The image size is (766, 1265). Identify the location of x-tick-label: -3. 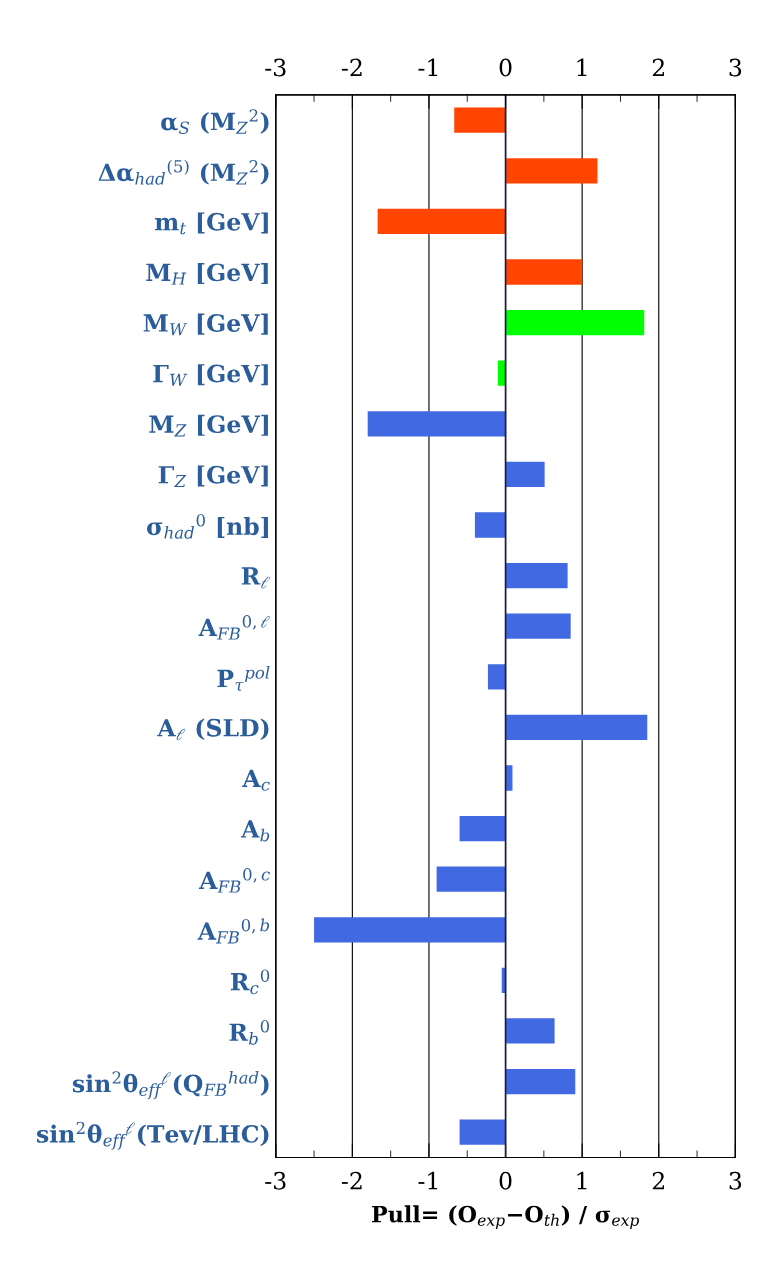
(275, 1180).